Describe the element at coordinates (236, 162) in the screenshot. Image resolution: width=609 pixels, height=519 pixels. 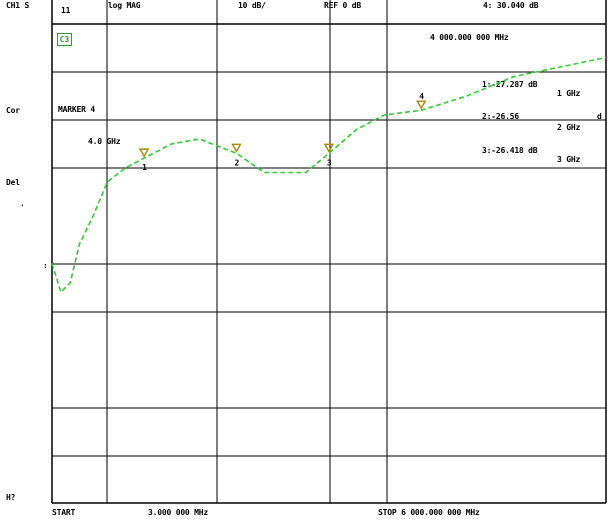
I see `marker-2-label: 2` at that location.